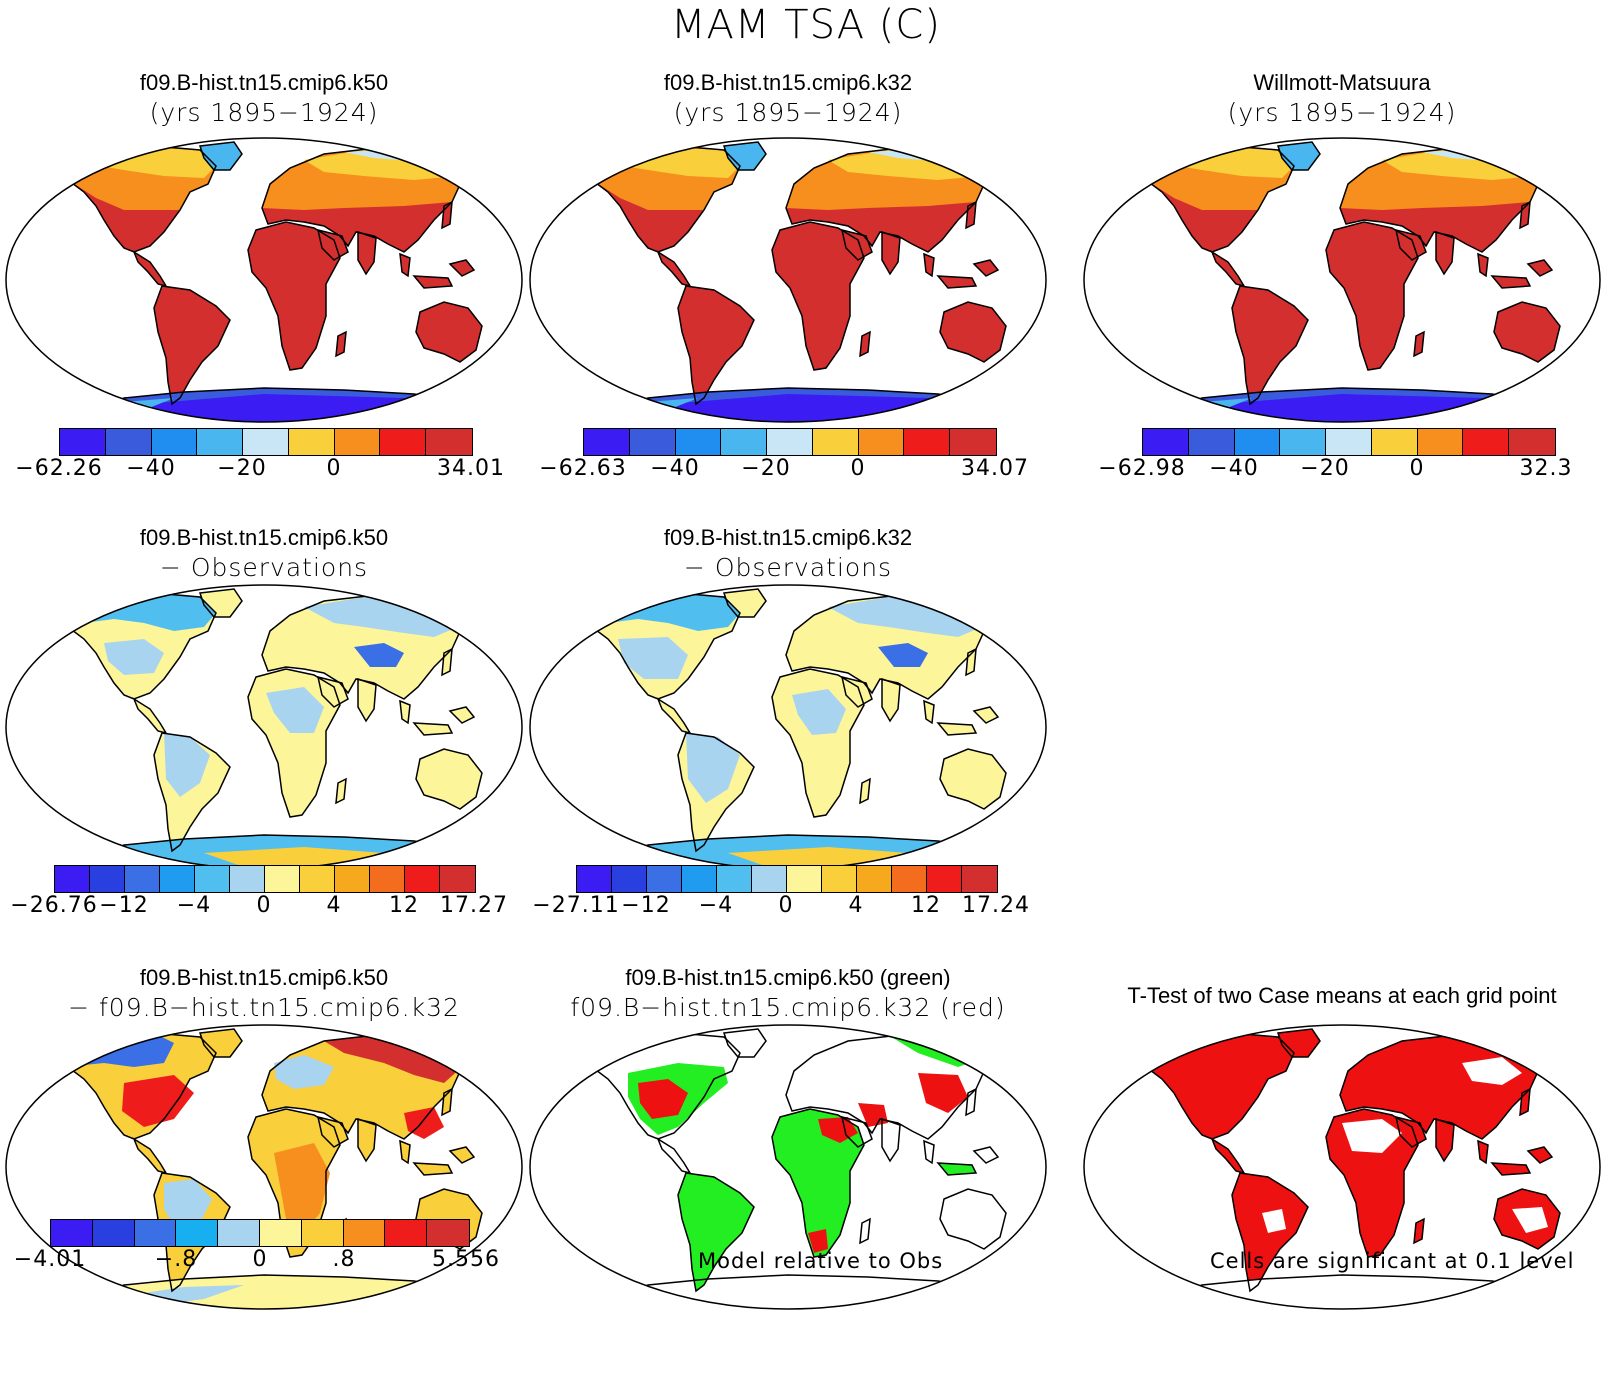  What do you see at coordinates (466, 1259) in the screenshot?
I see `colorbar-label: 5.556` at bounding box center [466, 1259].